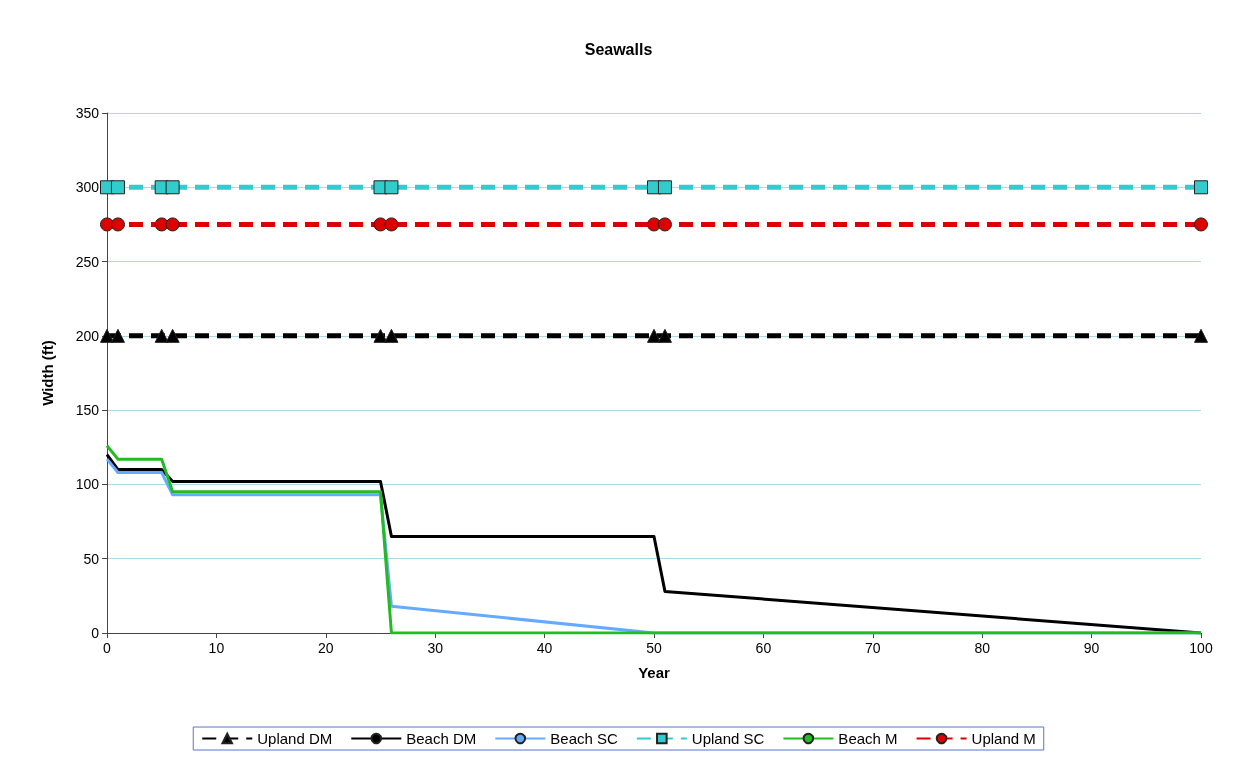 Image resolution: width=1237 pixels, height=762 pixels. Describe the element at coordinates (95, 633) in the screenshot. I see `y-tick-label: 0` at that location.